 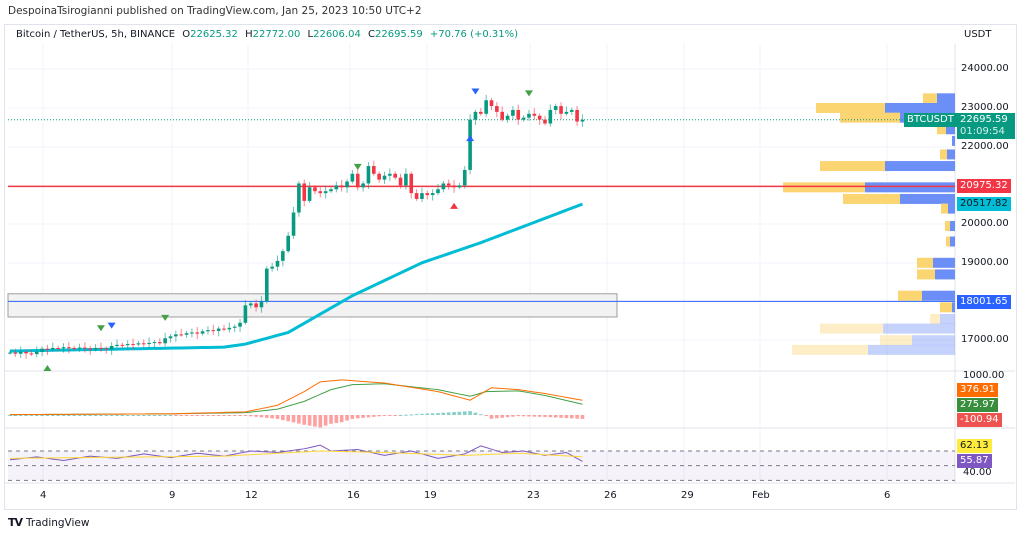 What do you see at coordinates (312, 305) in the screenshot?
I see `range-box` at bounding box center [312, 305].